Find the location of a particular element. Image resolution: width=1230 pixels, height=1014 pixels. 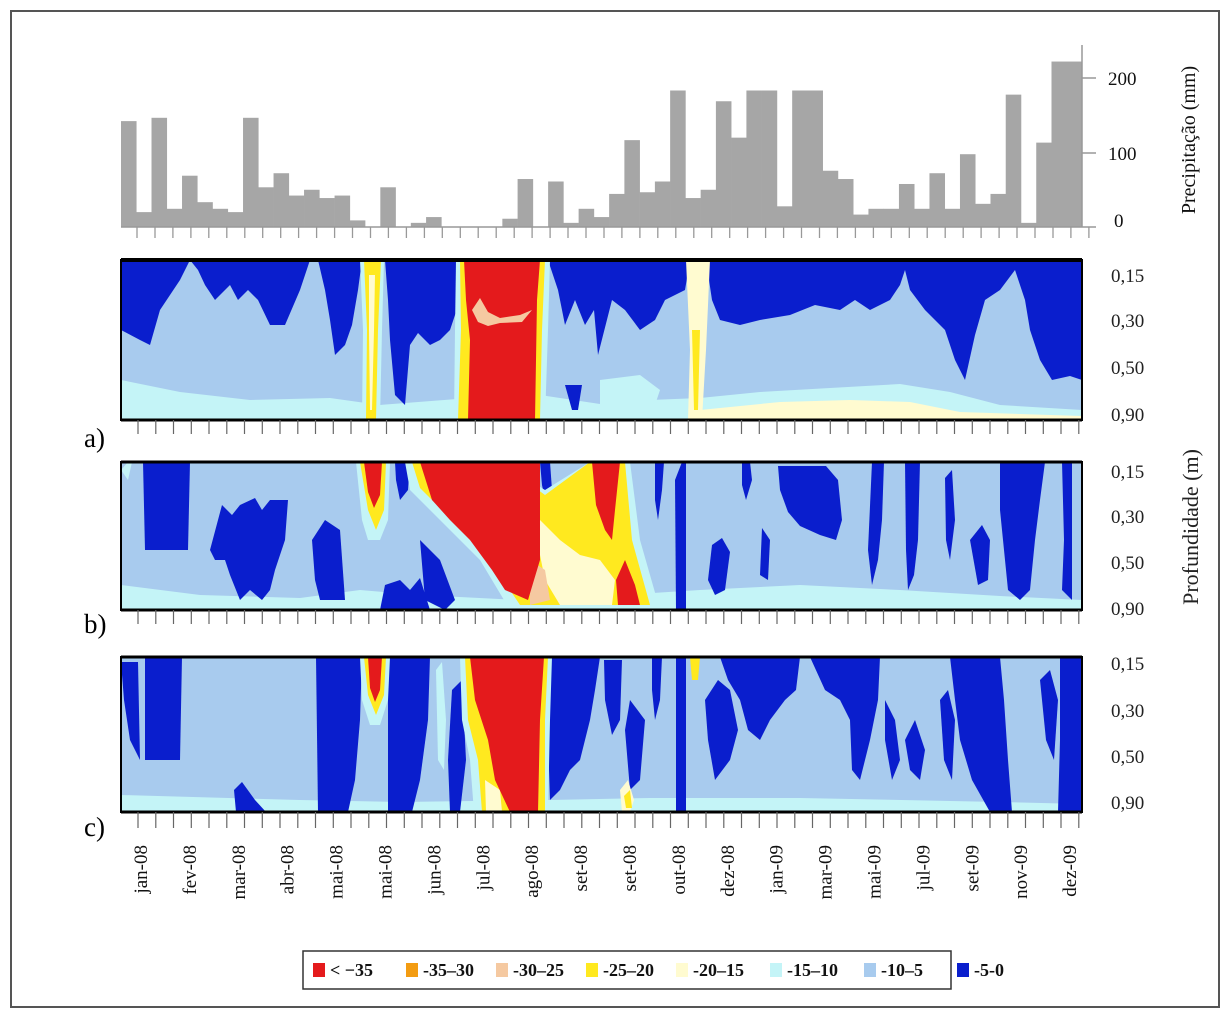

panel-c-dry-zone is located at coordinates (507, 734).